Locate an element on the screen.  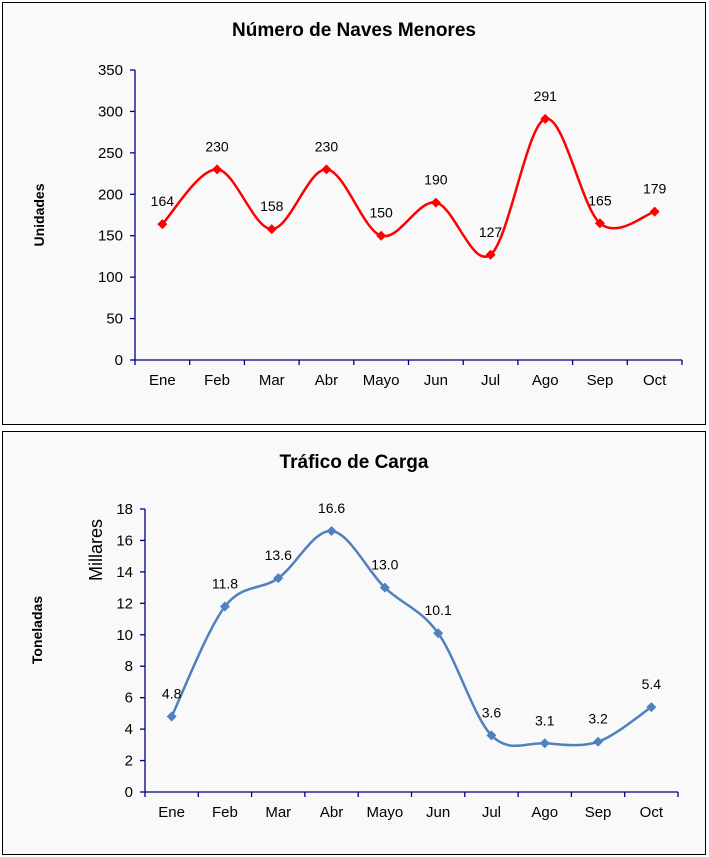
data-label: 13.6 is located at coordinates (278, 555).